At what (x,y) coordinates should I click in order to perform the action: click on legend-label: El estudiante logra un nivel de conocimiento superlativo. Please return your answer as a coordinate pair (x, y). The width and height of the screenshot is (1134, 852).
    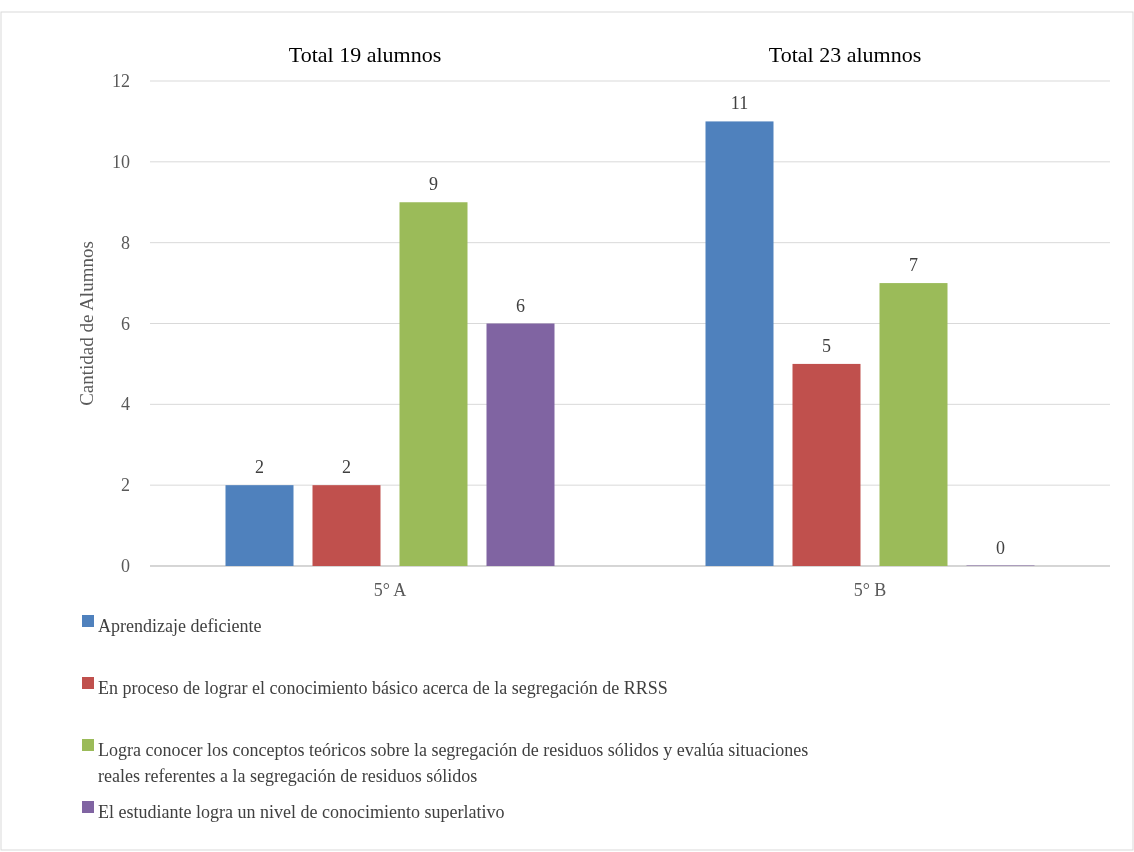
    Looking at the image, I should click on (301, 812).